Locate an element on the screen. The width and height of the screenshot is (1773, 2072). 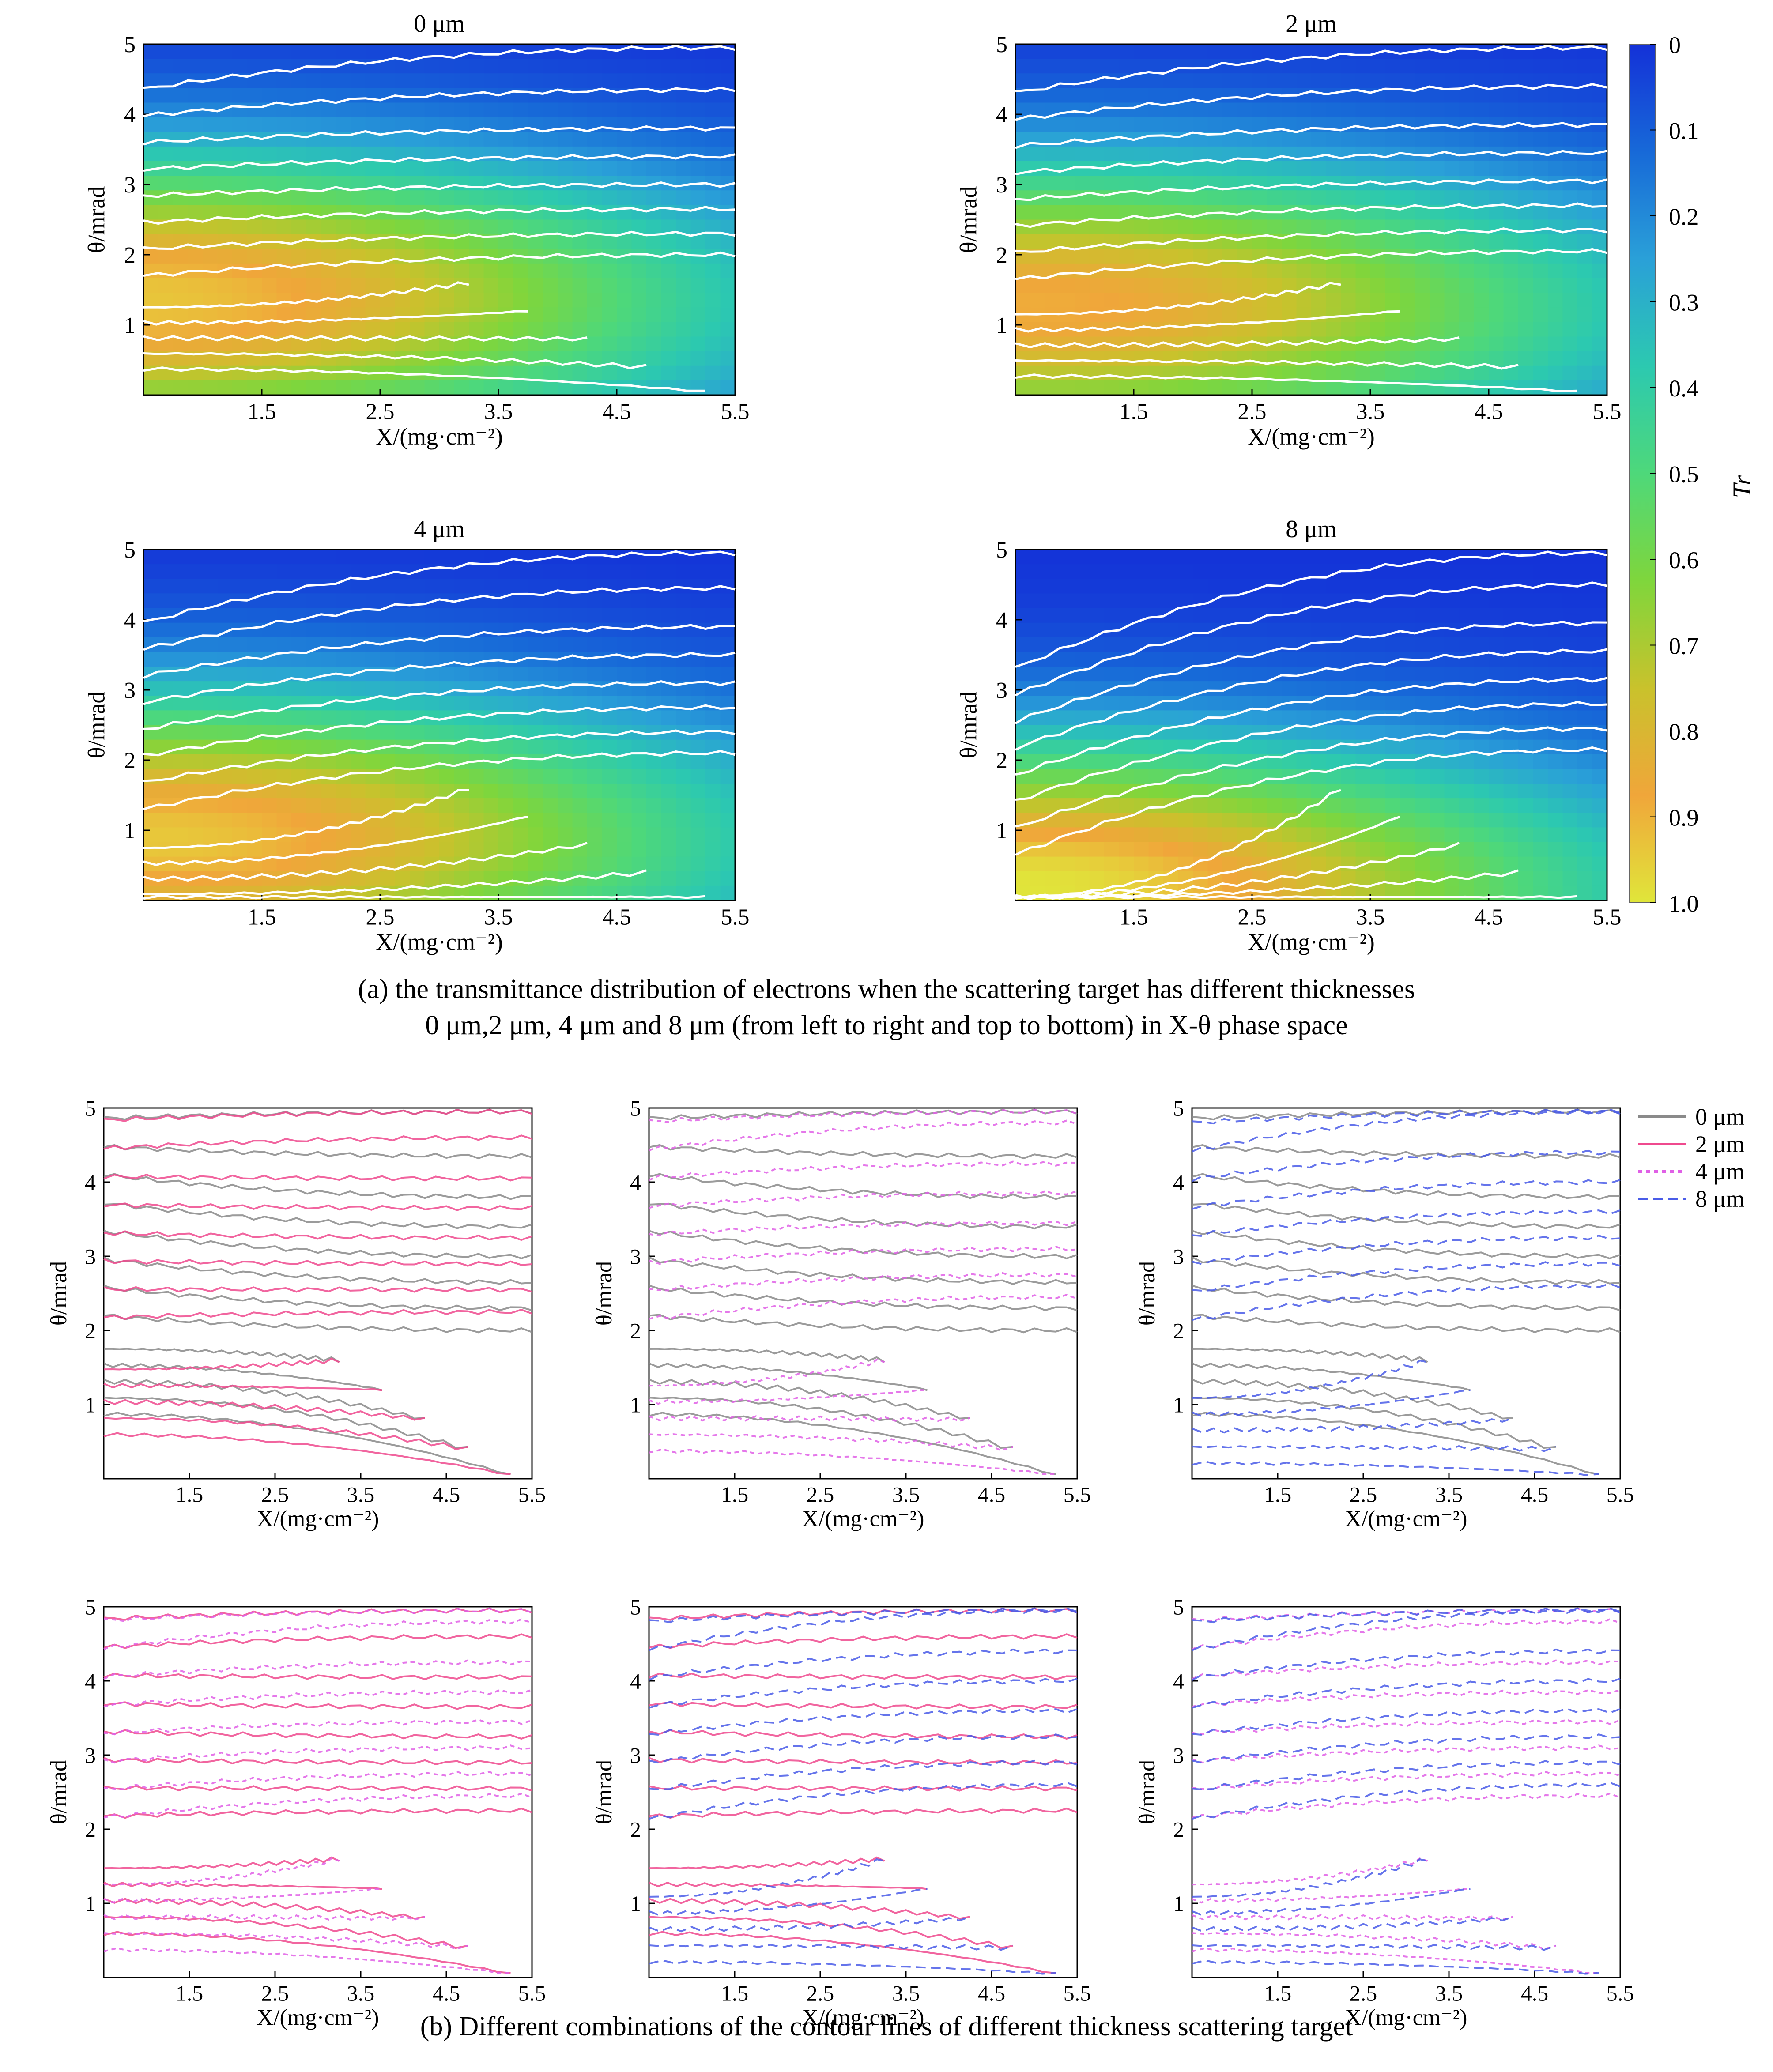
x-tick-label: 2.5 is located at coordinates (275, 1994).